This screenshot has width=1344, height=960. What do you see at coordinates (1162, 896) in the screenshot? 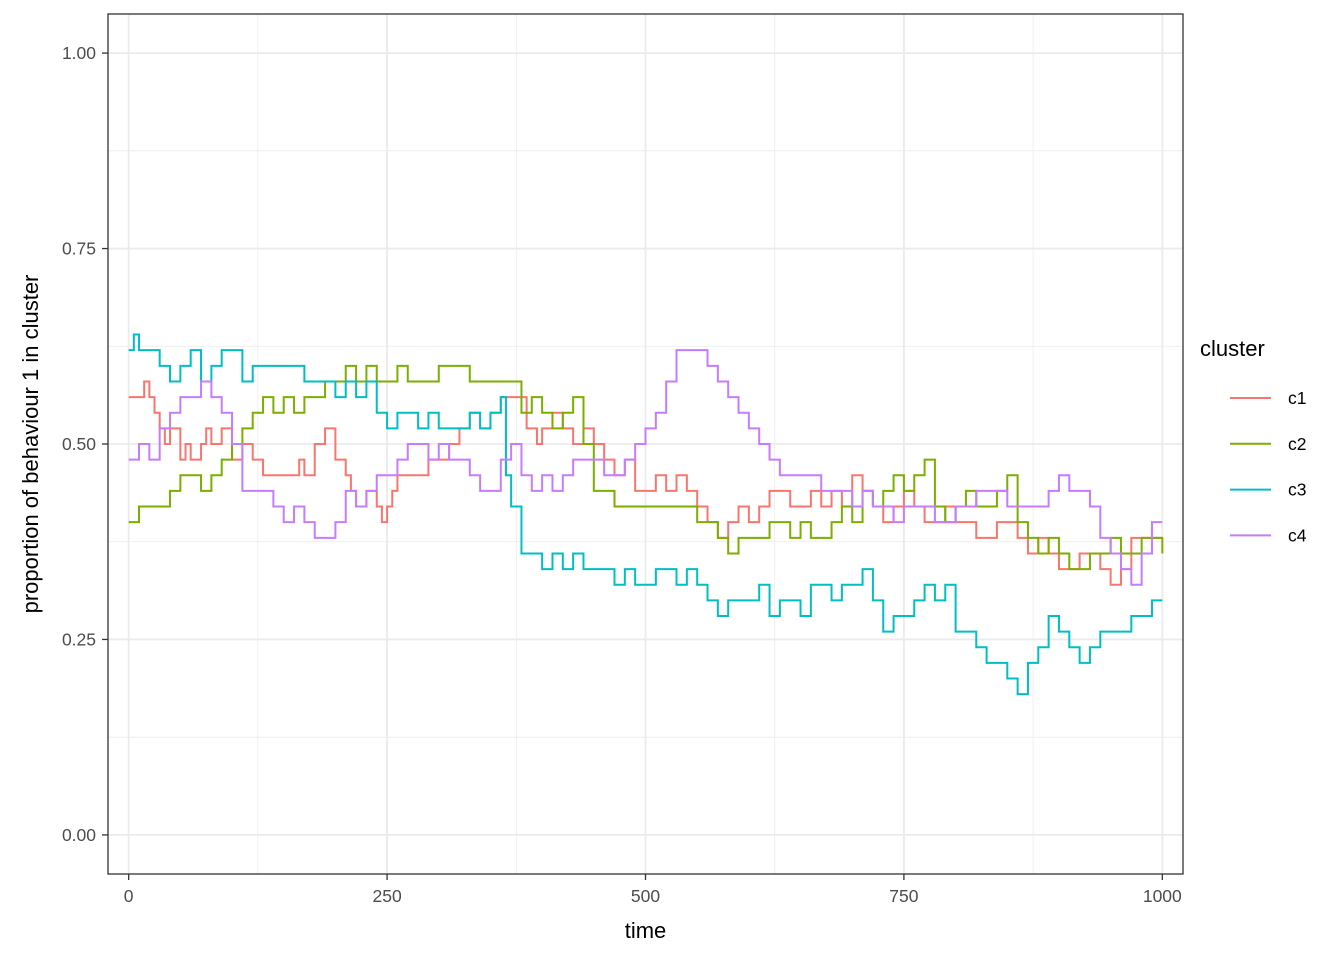
I see `x-tick-label: 1000` at bounding box center [1162, 896].